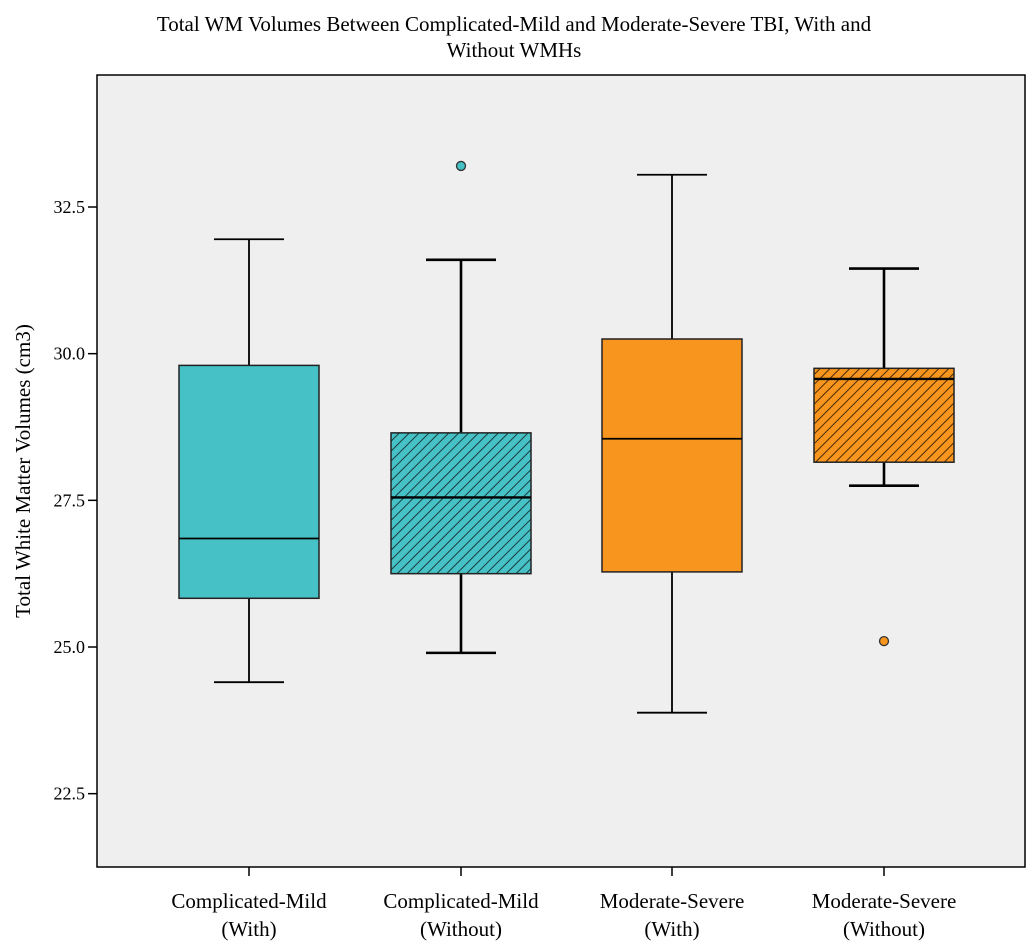 The image size is (1028, 943). What do you see at coordinates (514, 50) in the screenshot?
I see `chart-title-line-2: Without WMHs` at bounding box center [514, 50].